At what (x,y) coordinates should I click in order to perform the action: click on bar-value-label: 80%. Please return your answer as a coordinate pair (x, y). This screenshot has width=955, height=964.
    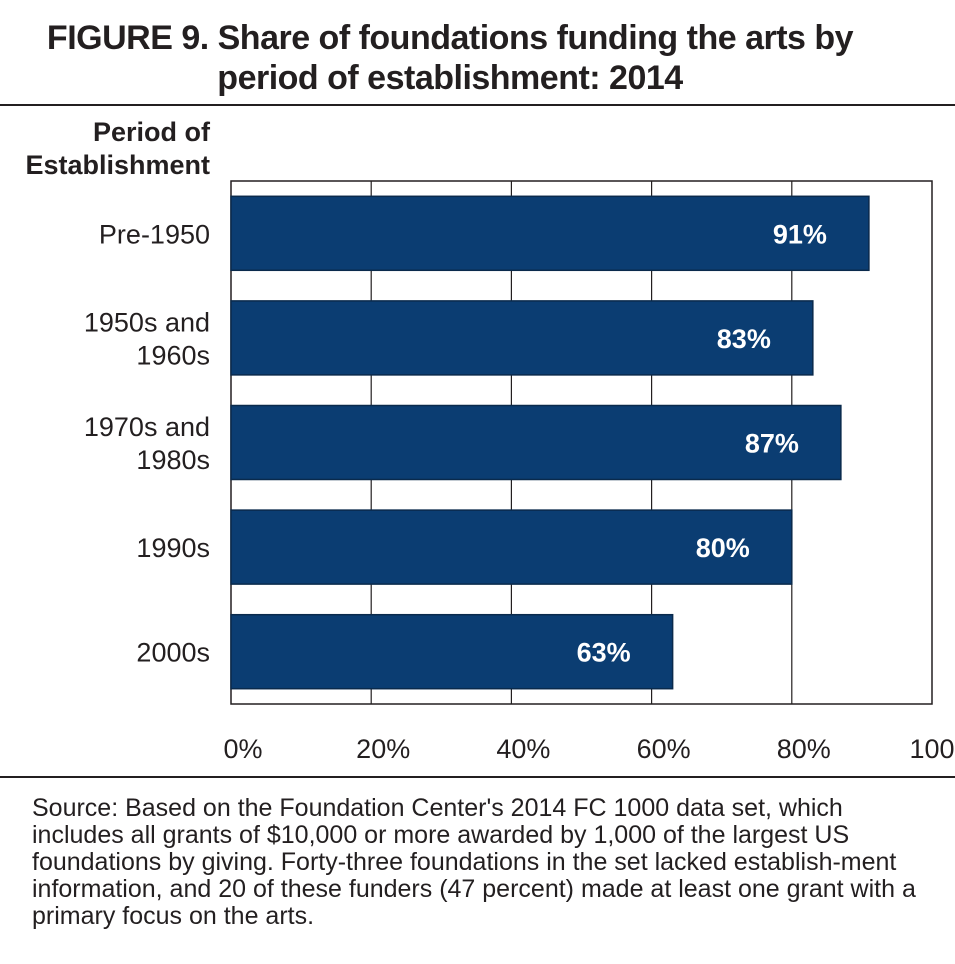
    Looking at the image, I should click on (723, 548).